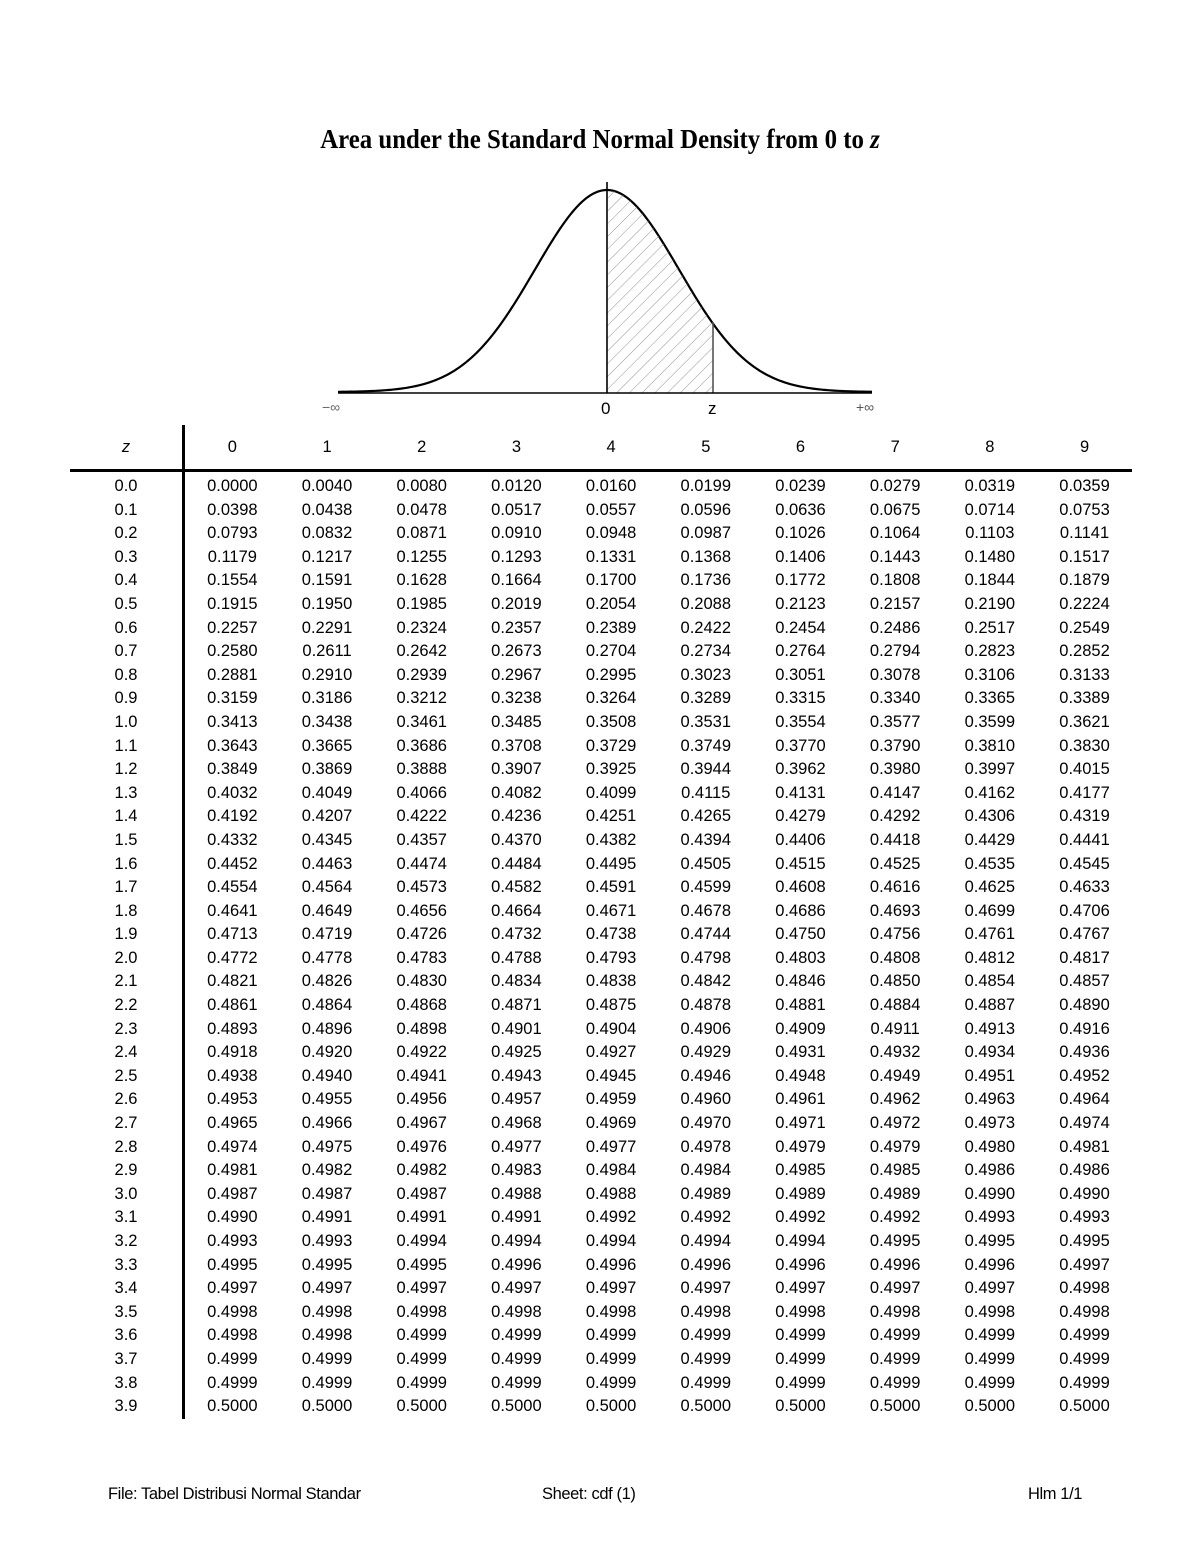 This screenshot has width=1200, height=1553. I want to click on table-cell: 0.1406, so click(800, 556).